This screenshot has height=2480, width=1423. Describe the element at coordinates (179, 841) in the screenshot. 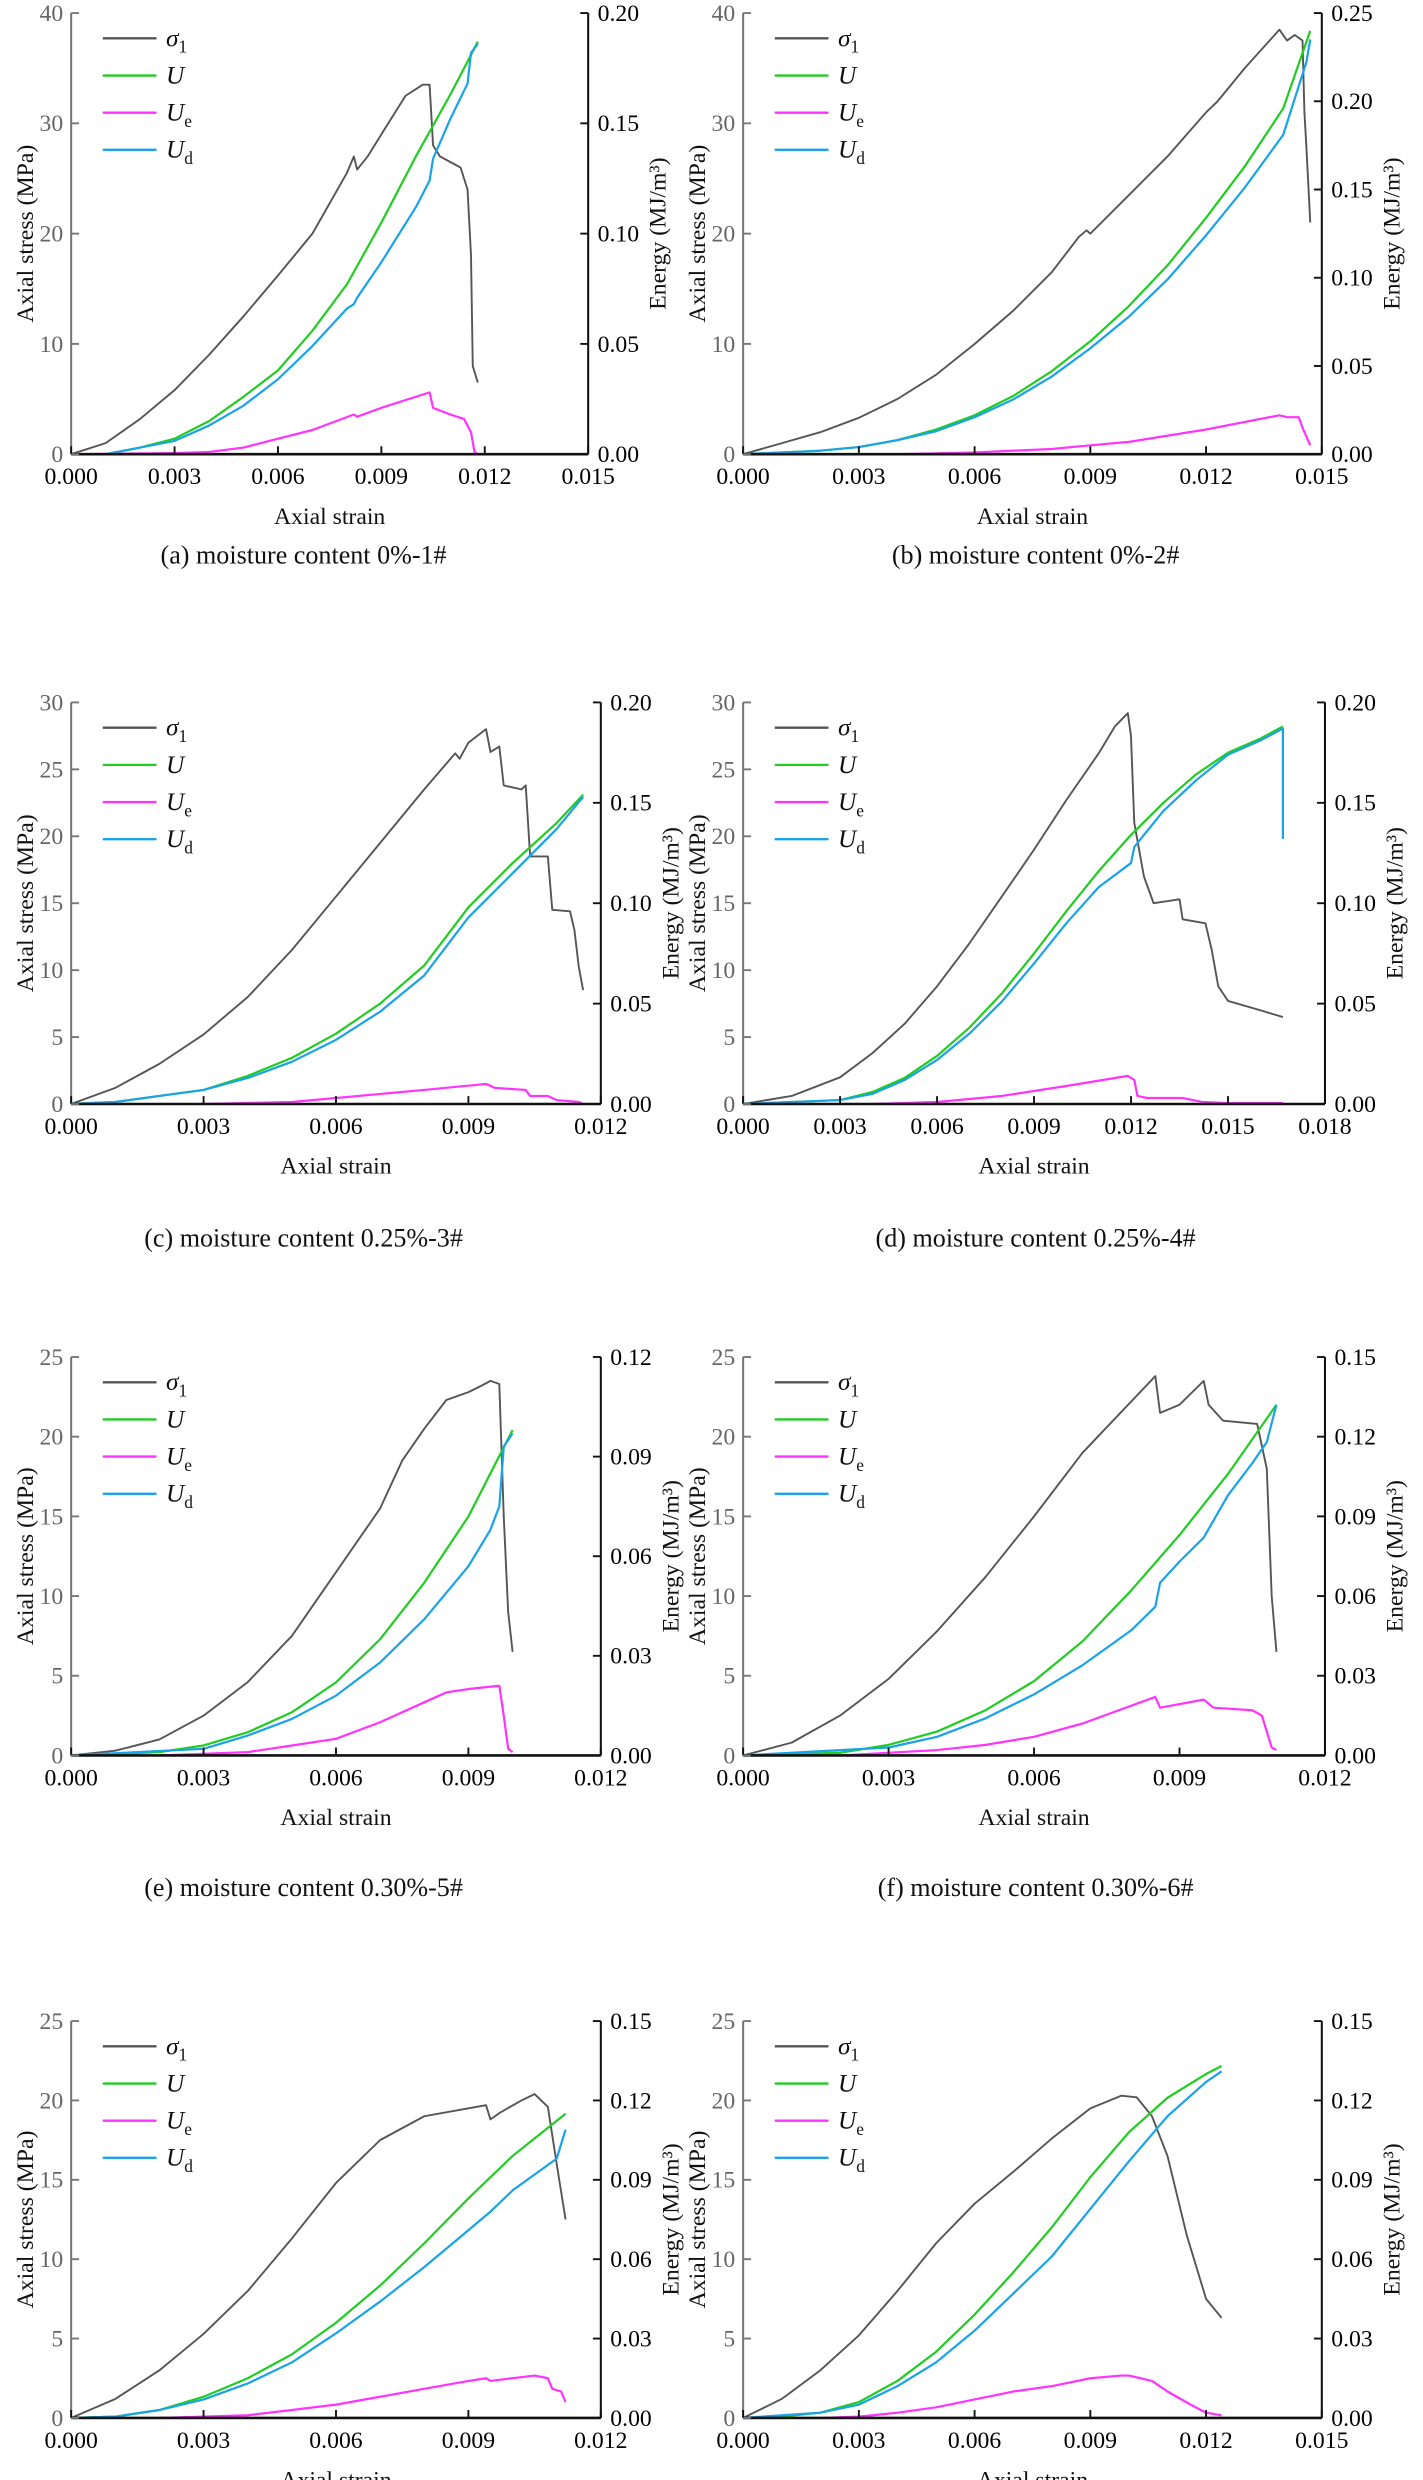

I see `legend-label-Ud: Ud` at that location.